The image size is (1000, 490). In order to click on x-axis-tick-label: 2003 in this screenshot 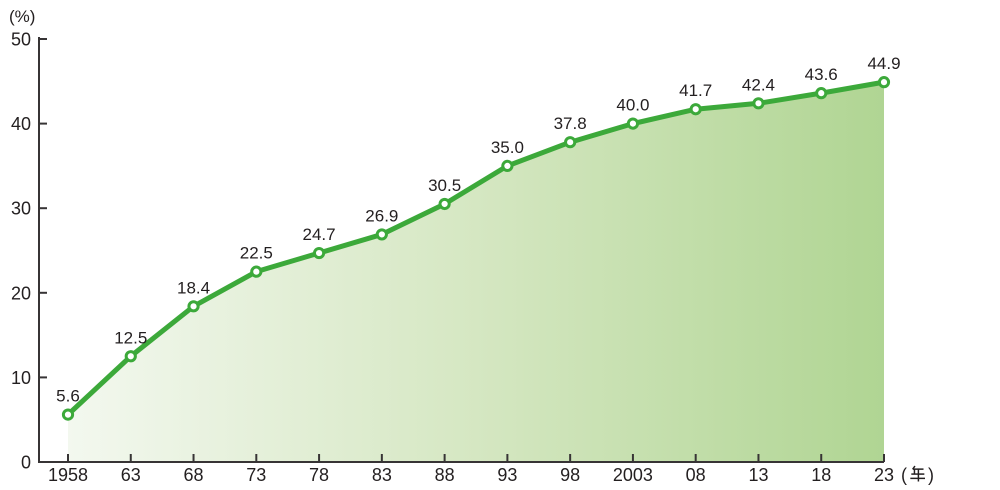, I will do `click(633, 475)`.